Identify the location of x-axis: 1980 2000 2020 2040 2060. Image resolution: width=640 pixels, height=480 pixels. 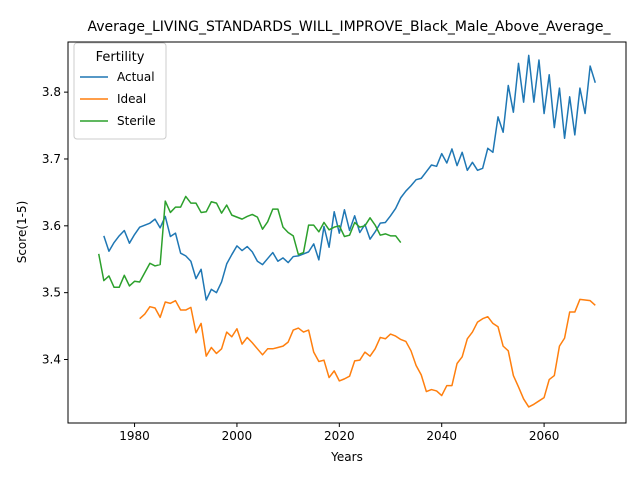
(339, 433).